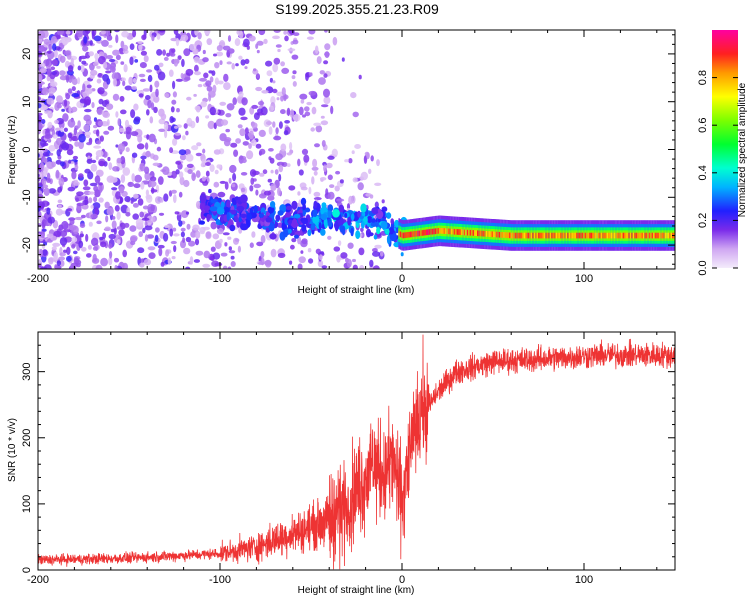 Image resolution: width=750 pixels, height=600 pixels. Describe the element at coordinates (12, 450) in the screenshot. I see `snr-ylabel: SNR (10 * v/v)` at that location.